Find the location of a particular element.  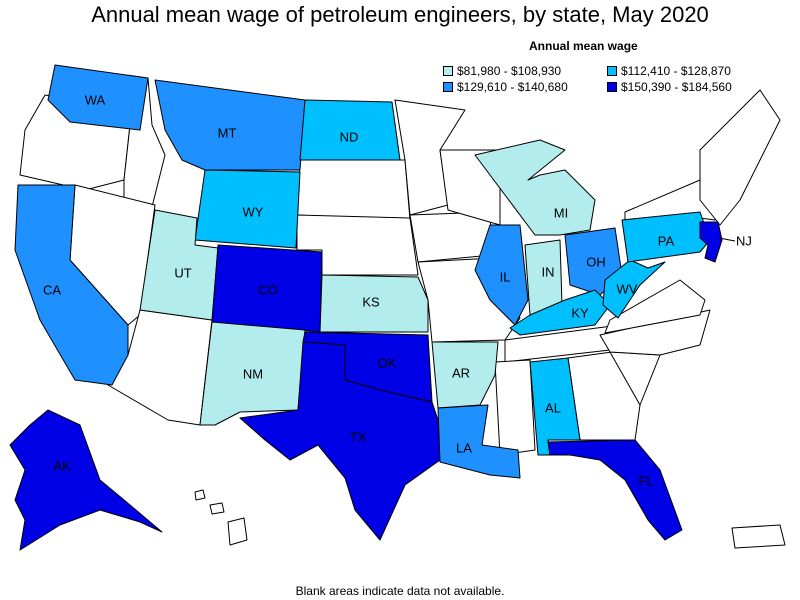

state-LA is located at coordinates (479, 441).